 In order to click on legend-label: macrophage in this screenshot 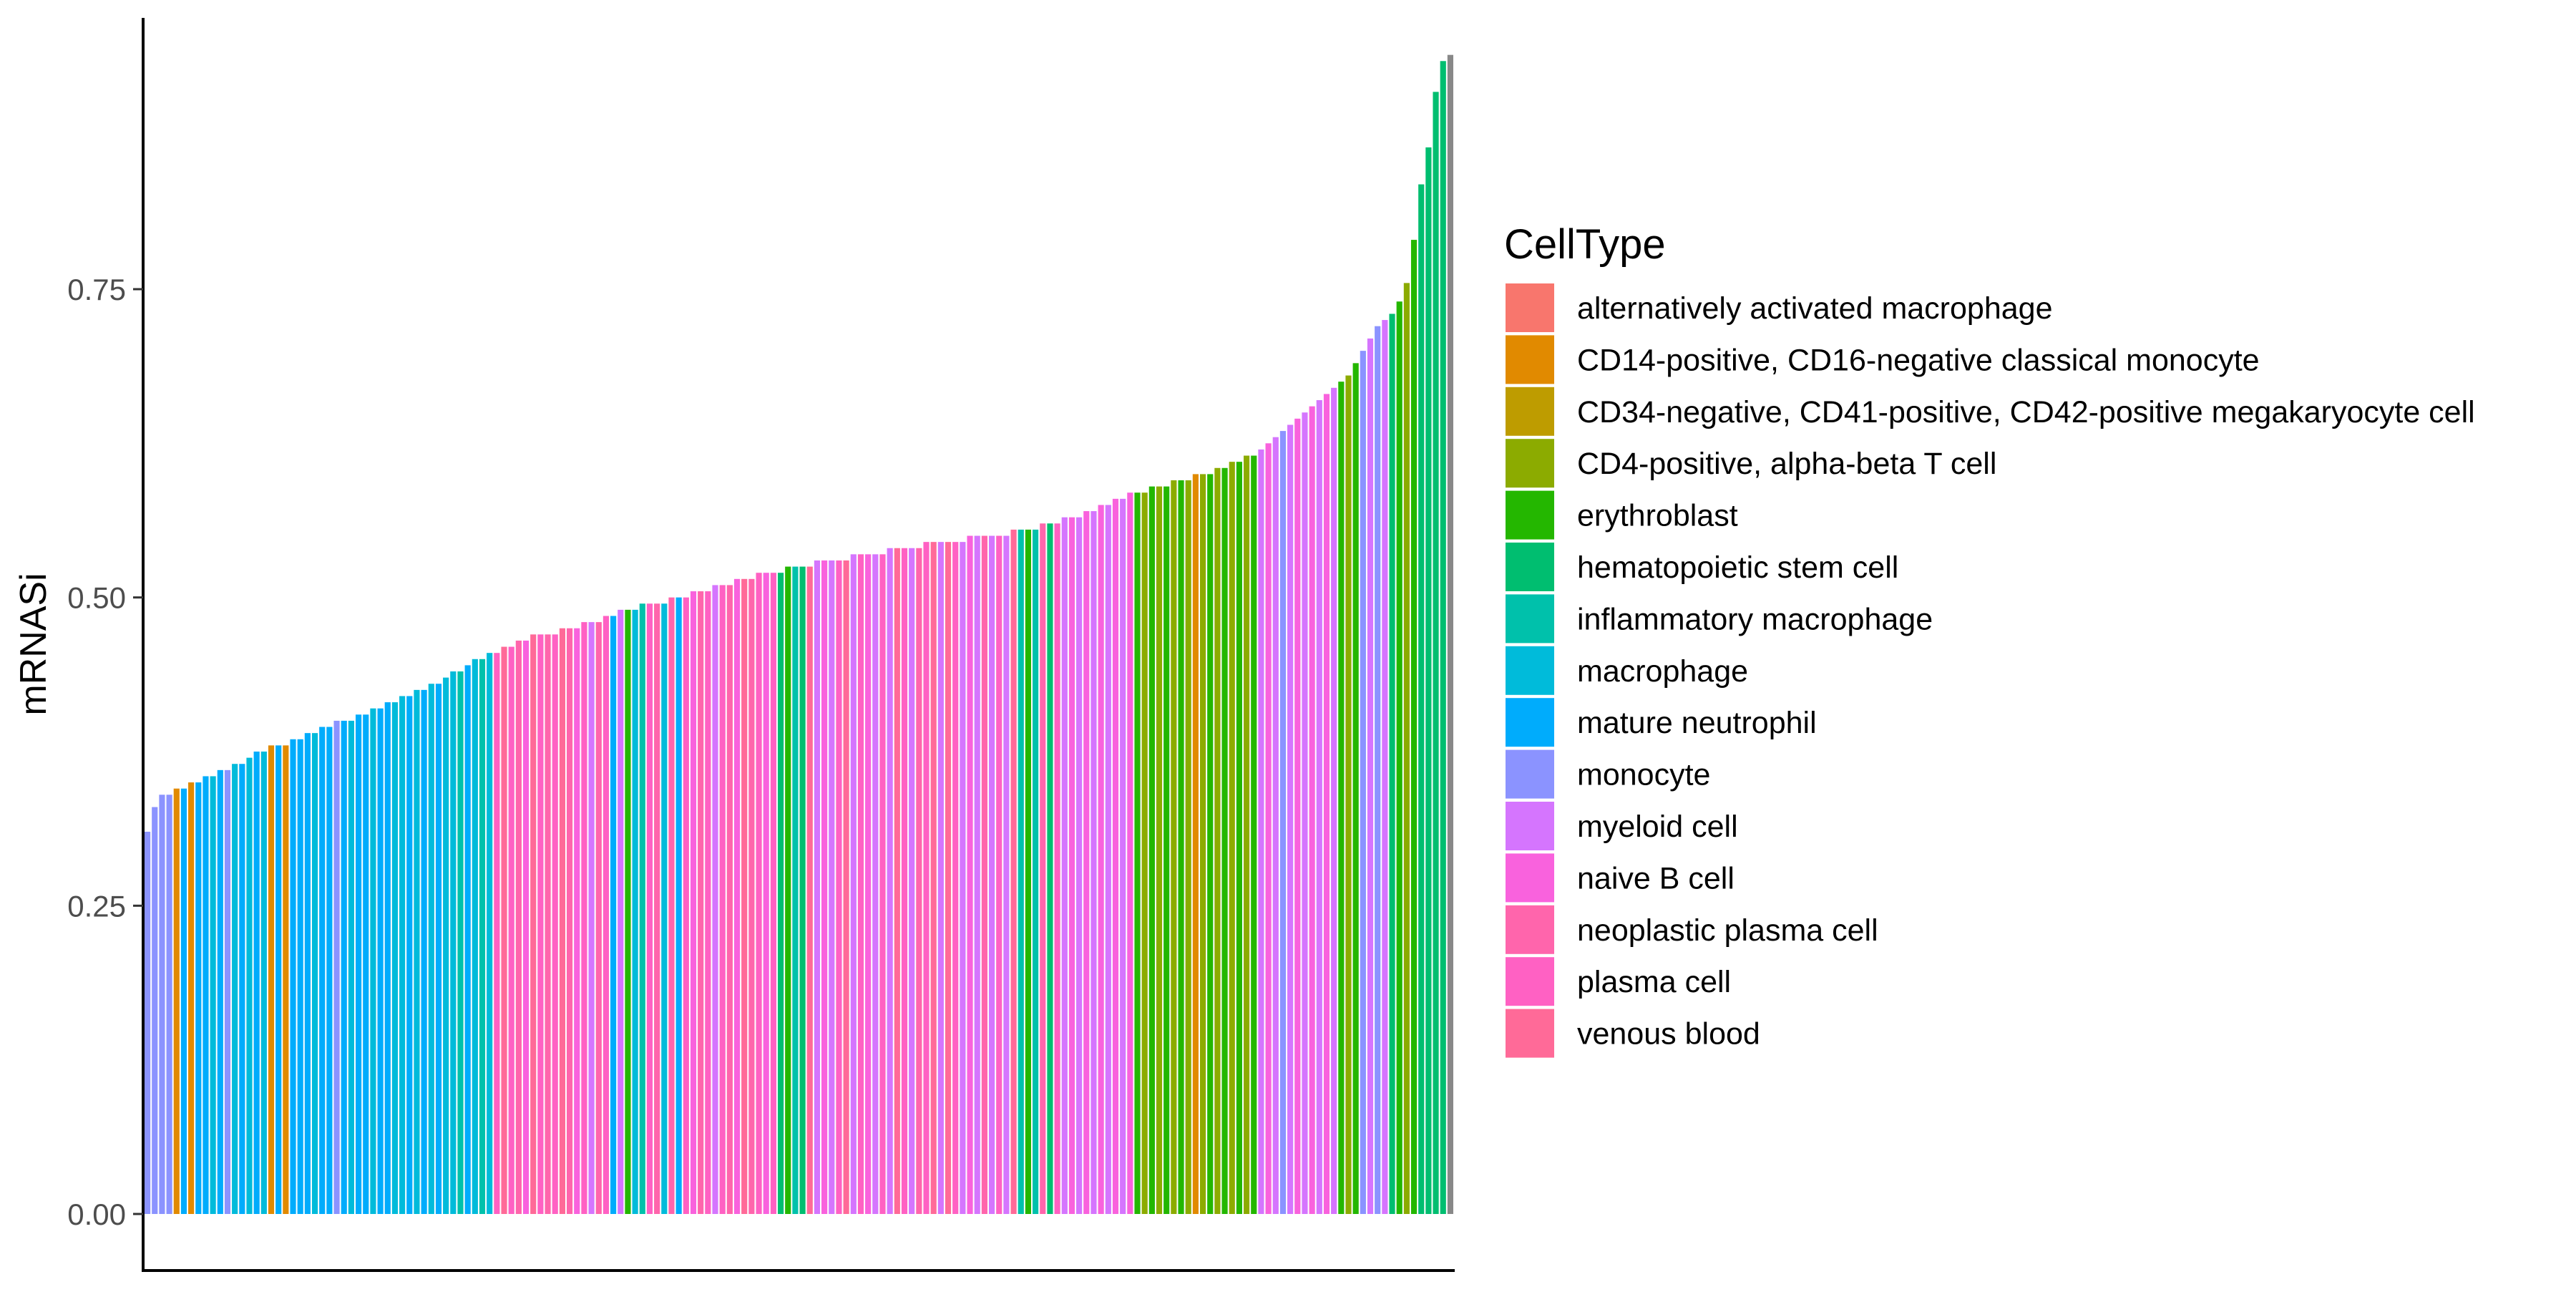, I will do `click(1662, 671)`.